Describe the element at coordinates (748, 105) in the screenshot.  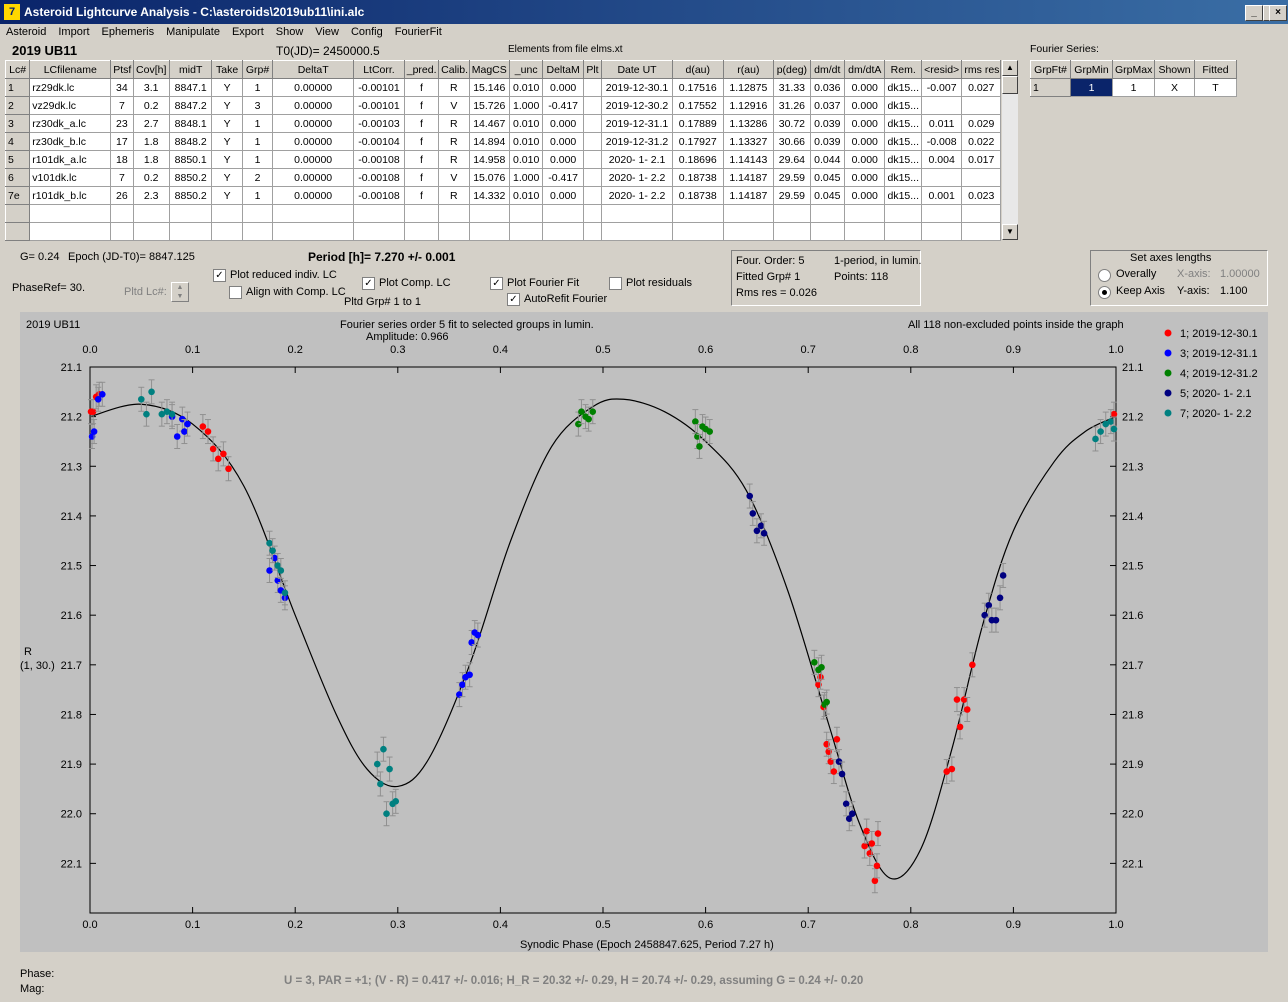
I see `table-cell: 1.12916` at that location.